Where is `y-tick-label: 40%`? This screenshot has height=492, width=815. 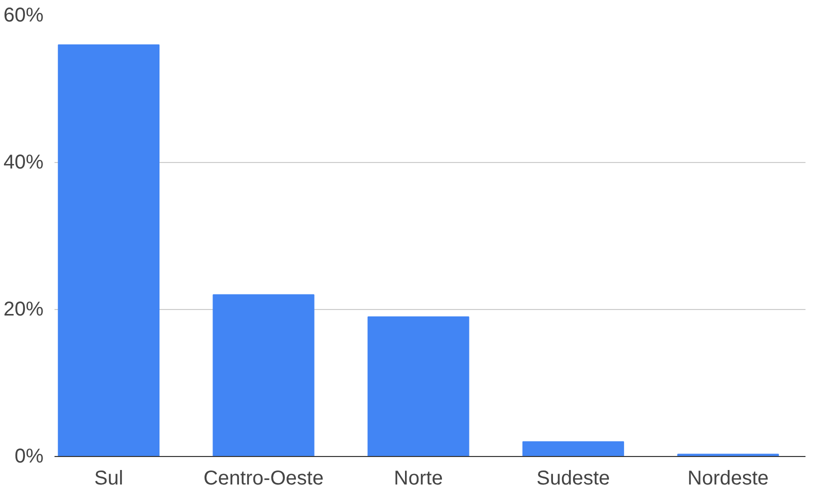 y-tick-label: 40% is located at coordinates (23, 163).